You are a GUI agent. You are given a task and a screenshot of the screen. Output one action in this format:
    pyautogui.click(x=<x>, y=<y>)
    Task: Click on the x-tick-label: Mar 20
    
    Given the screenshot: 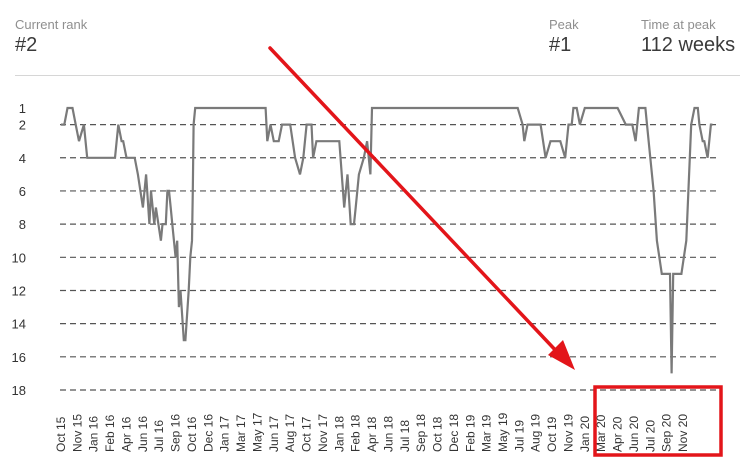 What is the action you would take?
    pyautogui.click(x=601, y=433)
    